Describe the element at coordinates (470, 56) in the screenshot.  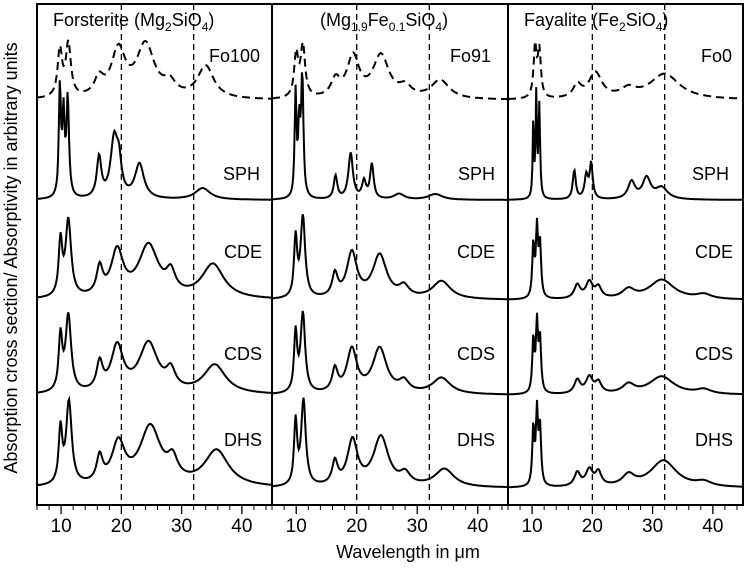
I see `curve-label-fo91-panel-2: Fo91` at that location.